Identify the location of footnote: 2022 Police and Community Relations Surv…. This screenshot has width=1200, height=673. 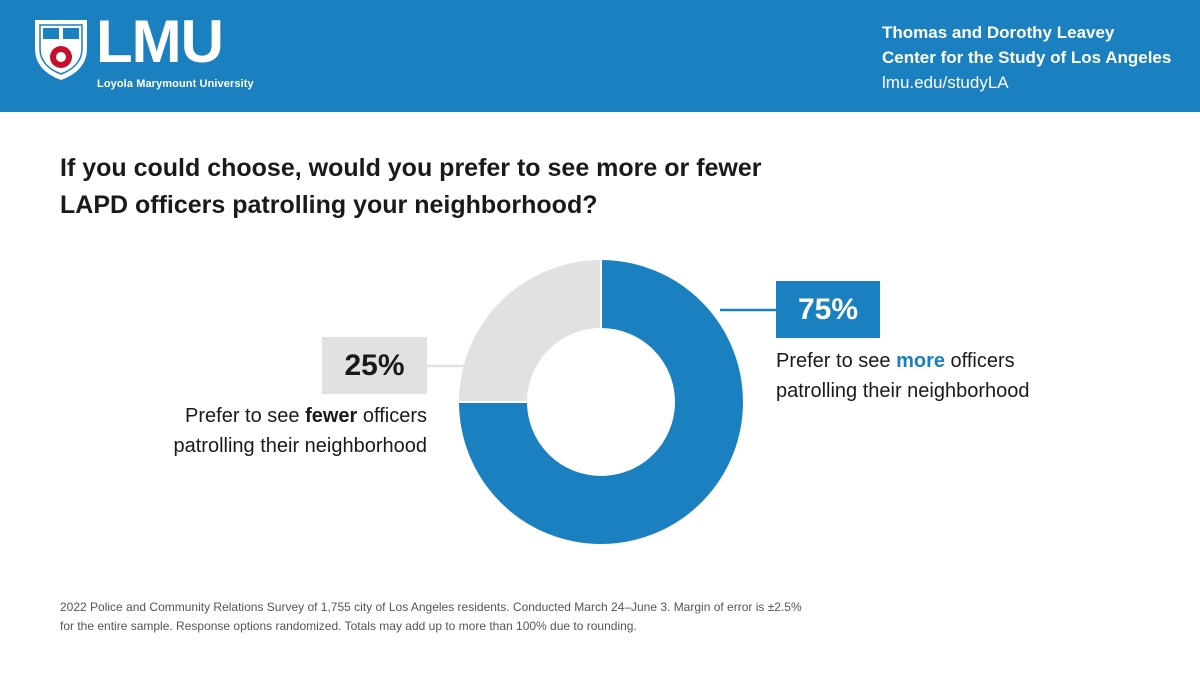
(450, 617).